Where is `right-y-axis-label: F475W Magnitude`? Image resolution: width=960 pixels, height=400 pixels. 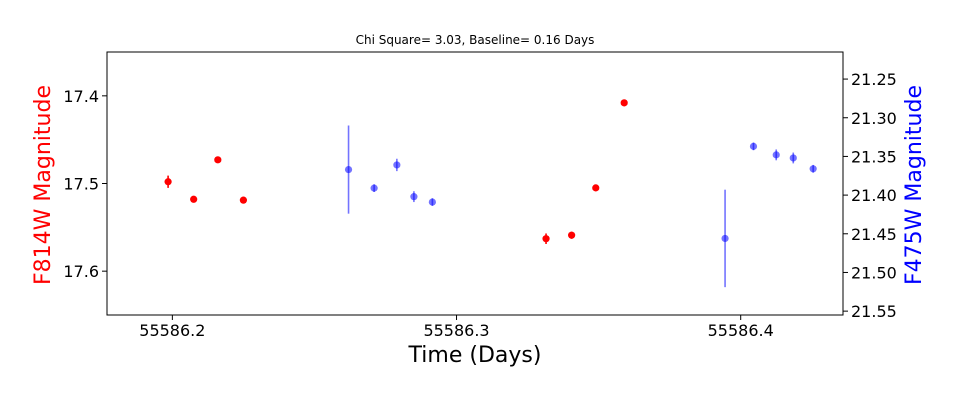 right-y-axis-label: F475W Magnitude is located at coordinates (914, 185).